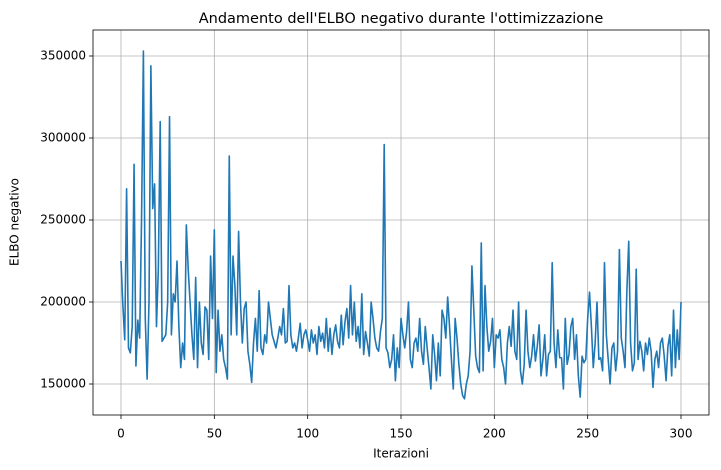  What do you see at coordinates (681, 434) in the screenshot?
I see `x-tick-label: 300` at bounding box center [681, 434].